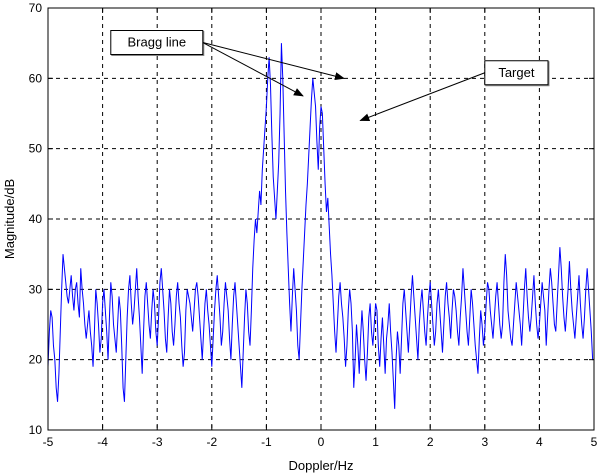 The width and height of the screenshot is (600, 476). I want to click on x-tick-label: -1, so click(266, 442).